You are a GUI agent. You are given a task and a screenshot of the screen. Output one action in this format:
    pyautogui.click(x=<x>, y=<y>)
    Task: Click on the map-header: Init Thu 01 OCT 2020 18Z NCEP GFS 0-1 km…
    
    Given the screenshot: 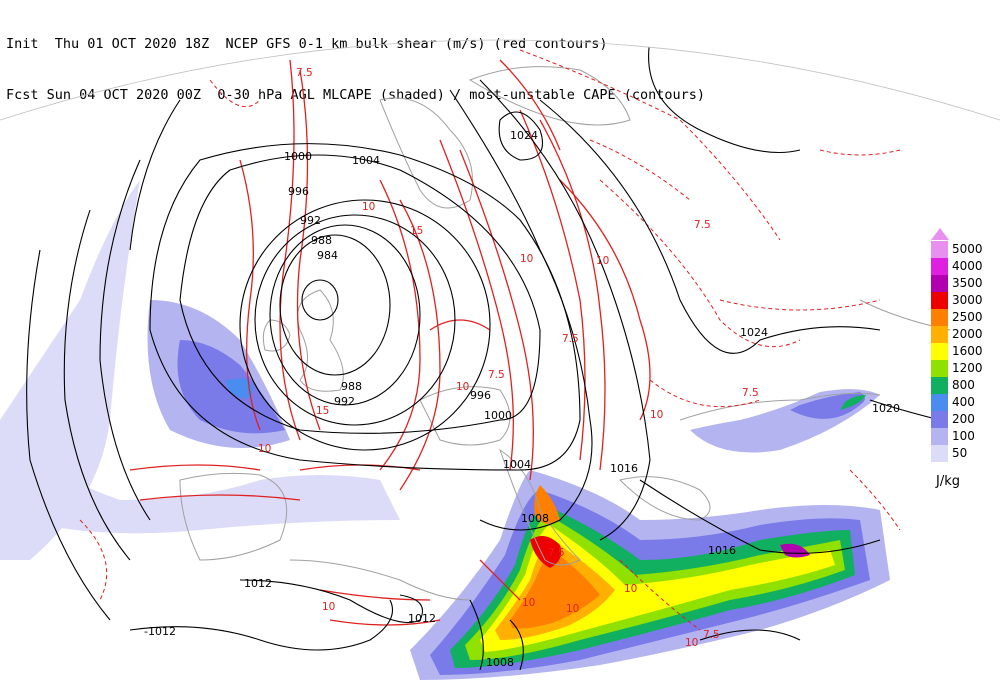 What is the action you would take?
    pyautogui.click(x=355, y=61)
    